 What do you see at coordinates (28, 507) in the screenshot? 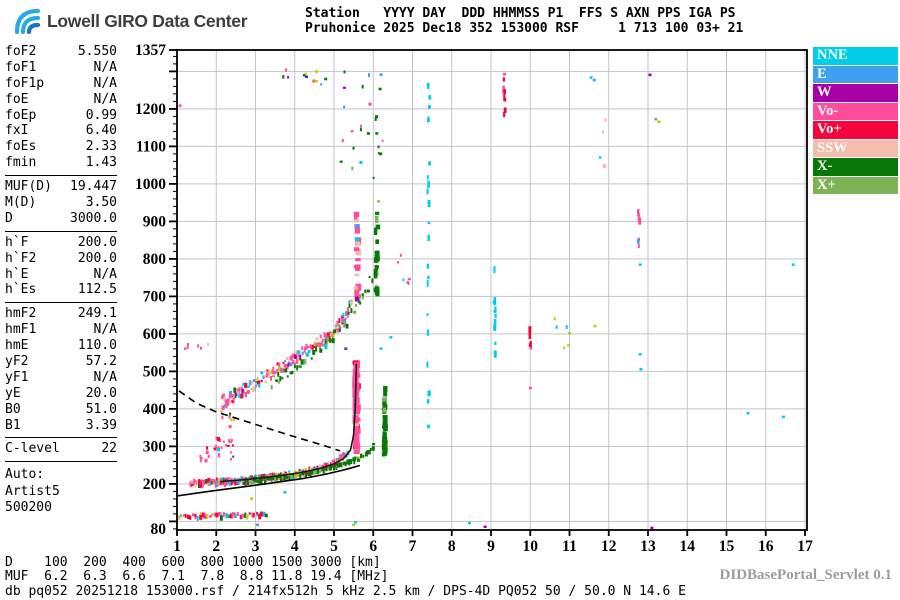
I see `autoscaler-line: 500200` at bounding box center [28, 507].